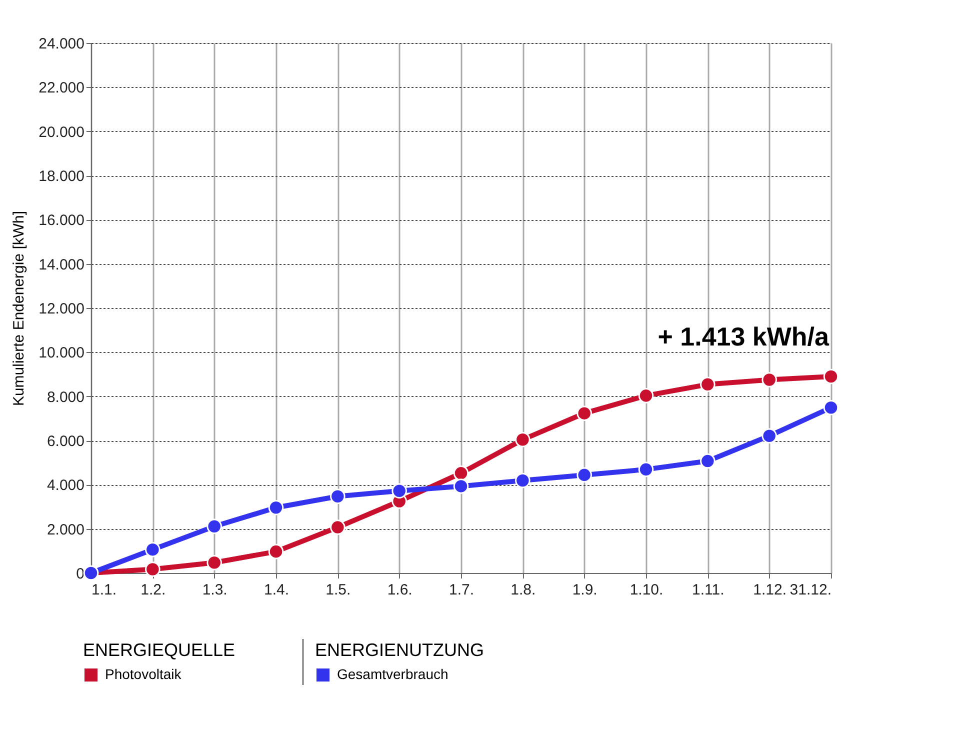 This screenshot has height=737, width=954. What do you see at coordinates (399, 590) in the screenshot?
I see `x-tick-label: 1.6.` at bounding box center [399, 590].